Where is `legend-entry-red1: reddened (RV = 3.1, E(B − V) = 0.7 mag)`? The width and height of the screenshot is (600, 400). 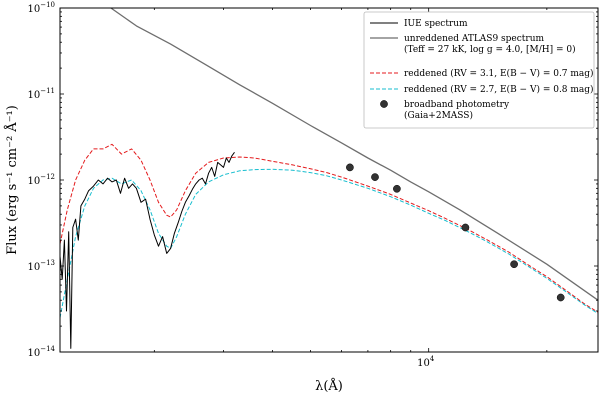
legend-entry-red1: reddened (RV = 3.1, E(B − V) = 0.7 mag) is located at coordinates (499, 73).